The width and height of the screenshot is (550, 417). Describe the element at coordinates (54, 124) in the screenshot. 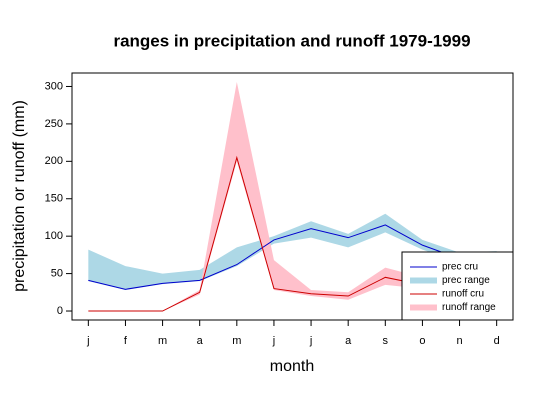

I see `y-tick-label: 250` at that location.